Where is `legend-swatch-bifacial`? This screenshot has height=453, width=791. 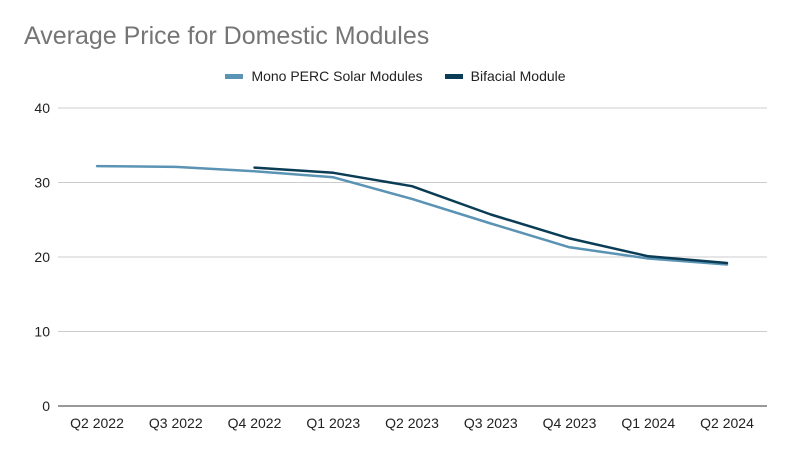 legend-swatch-bifacial is located at coordinates (453, 76).